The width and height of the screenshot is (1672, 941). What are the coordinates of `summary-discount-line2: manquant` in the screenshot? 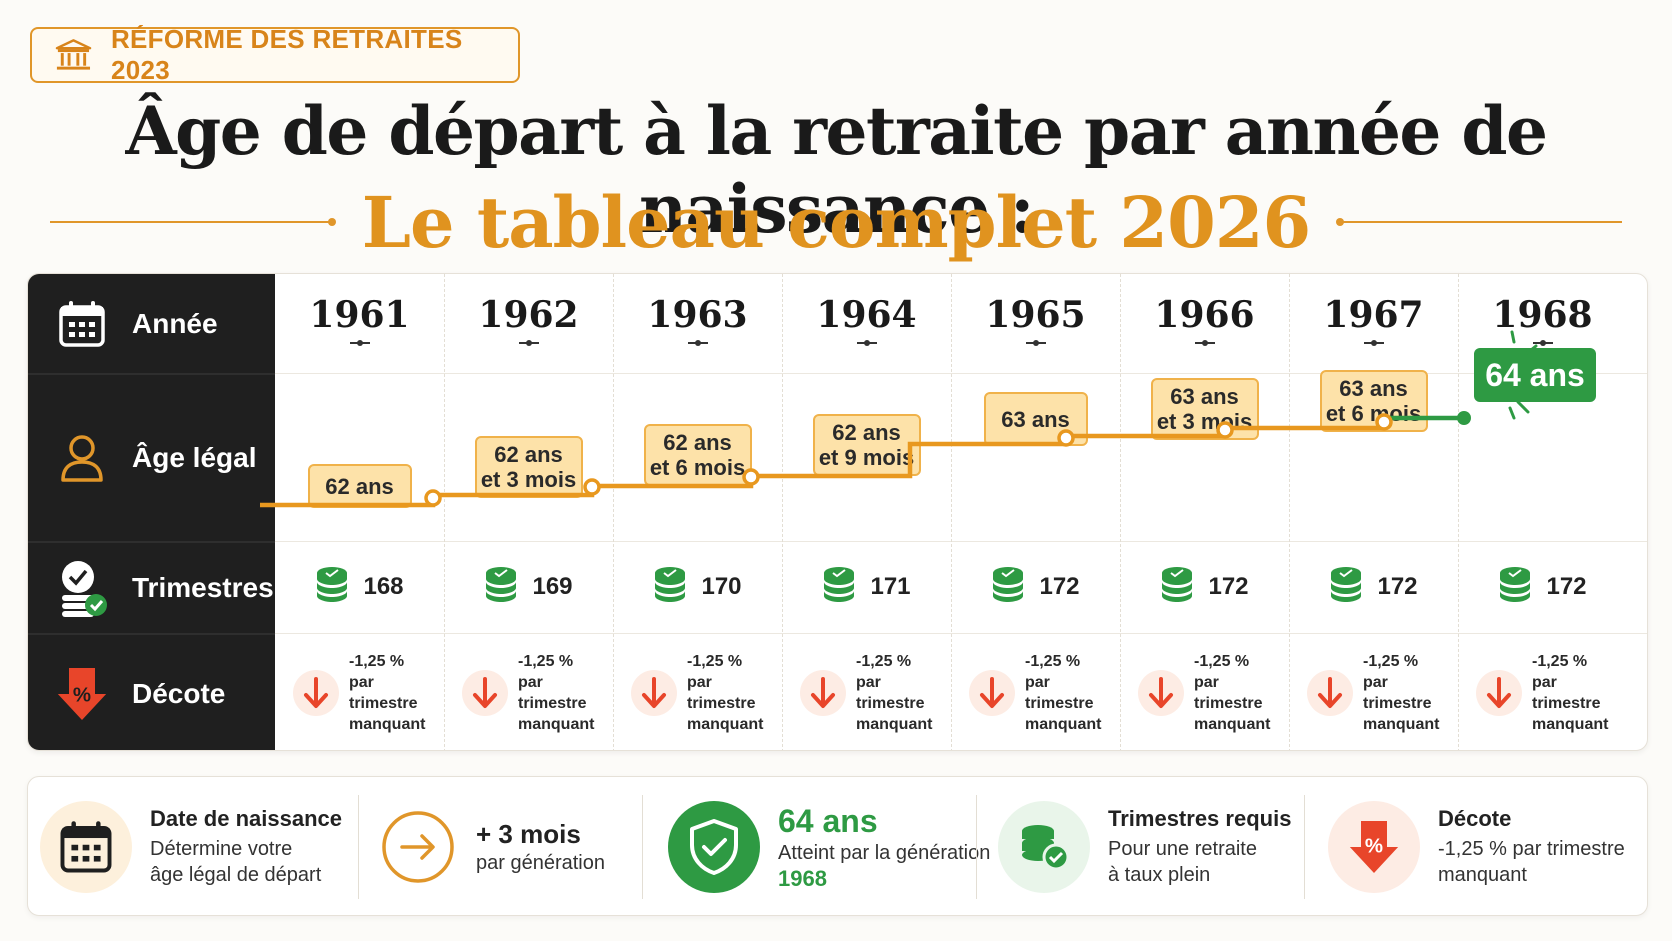 It's located at (1482, 875).